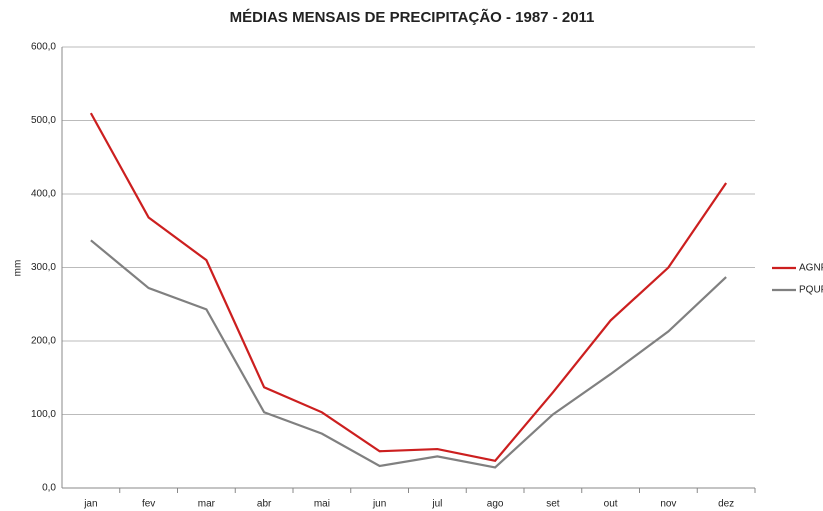  I want to click on x-tick-label: ago, so click(495, 504).